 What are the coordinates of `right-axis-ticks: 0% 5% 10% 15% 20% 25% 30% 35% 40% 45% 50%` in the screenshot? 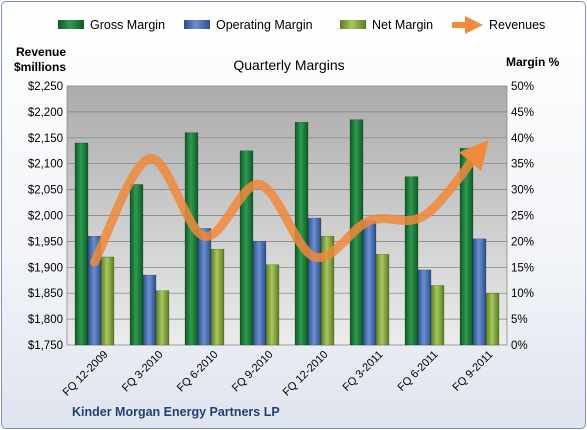 It's located at (522, 216).